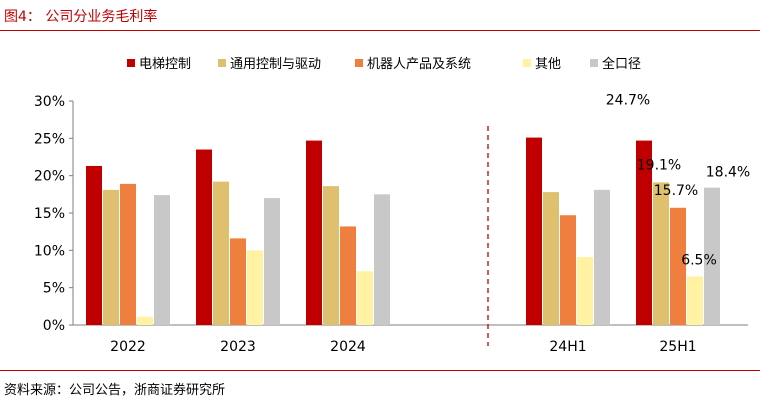 The height and width of the screenshot is (403, 760). I want to click on x-tick-label: 24H1, so click(567, 347).